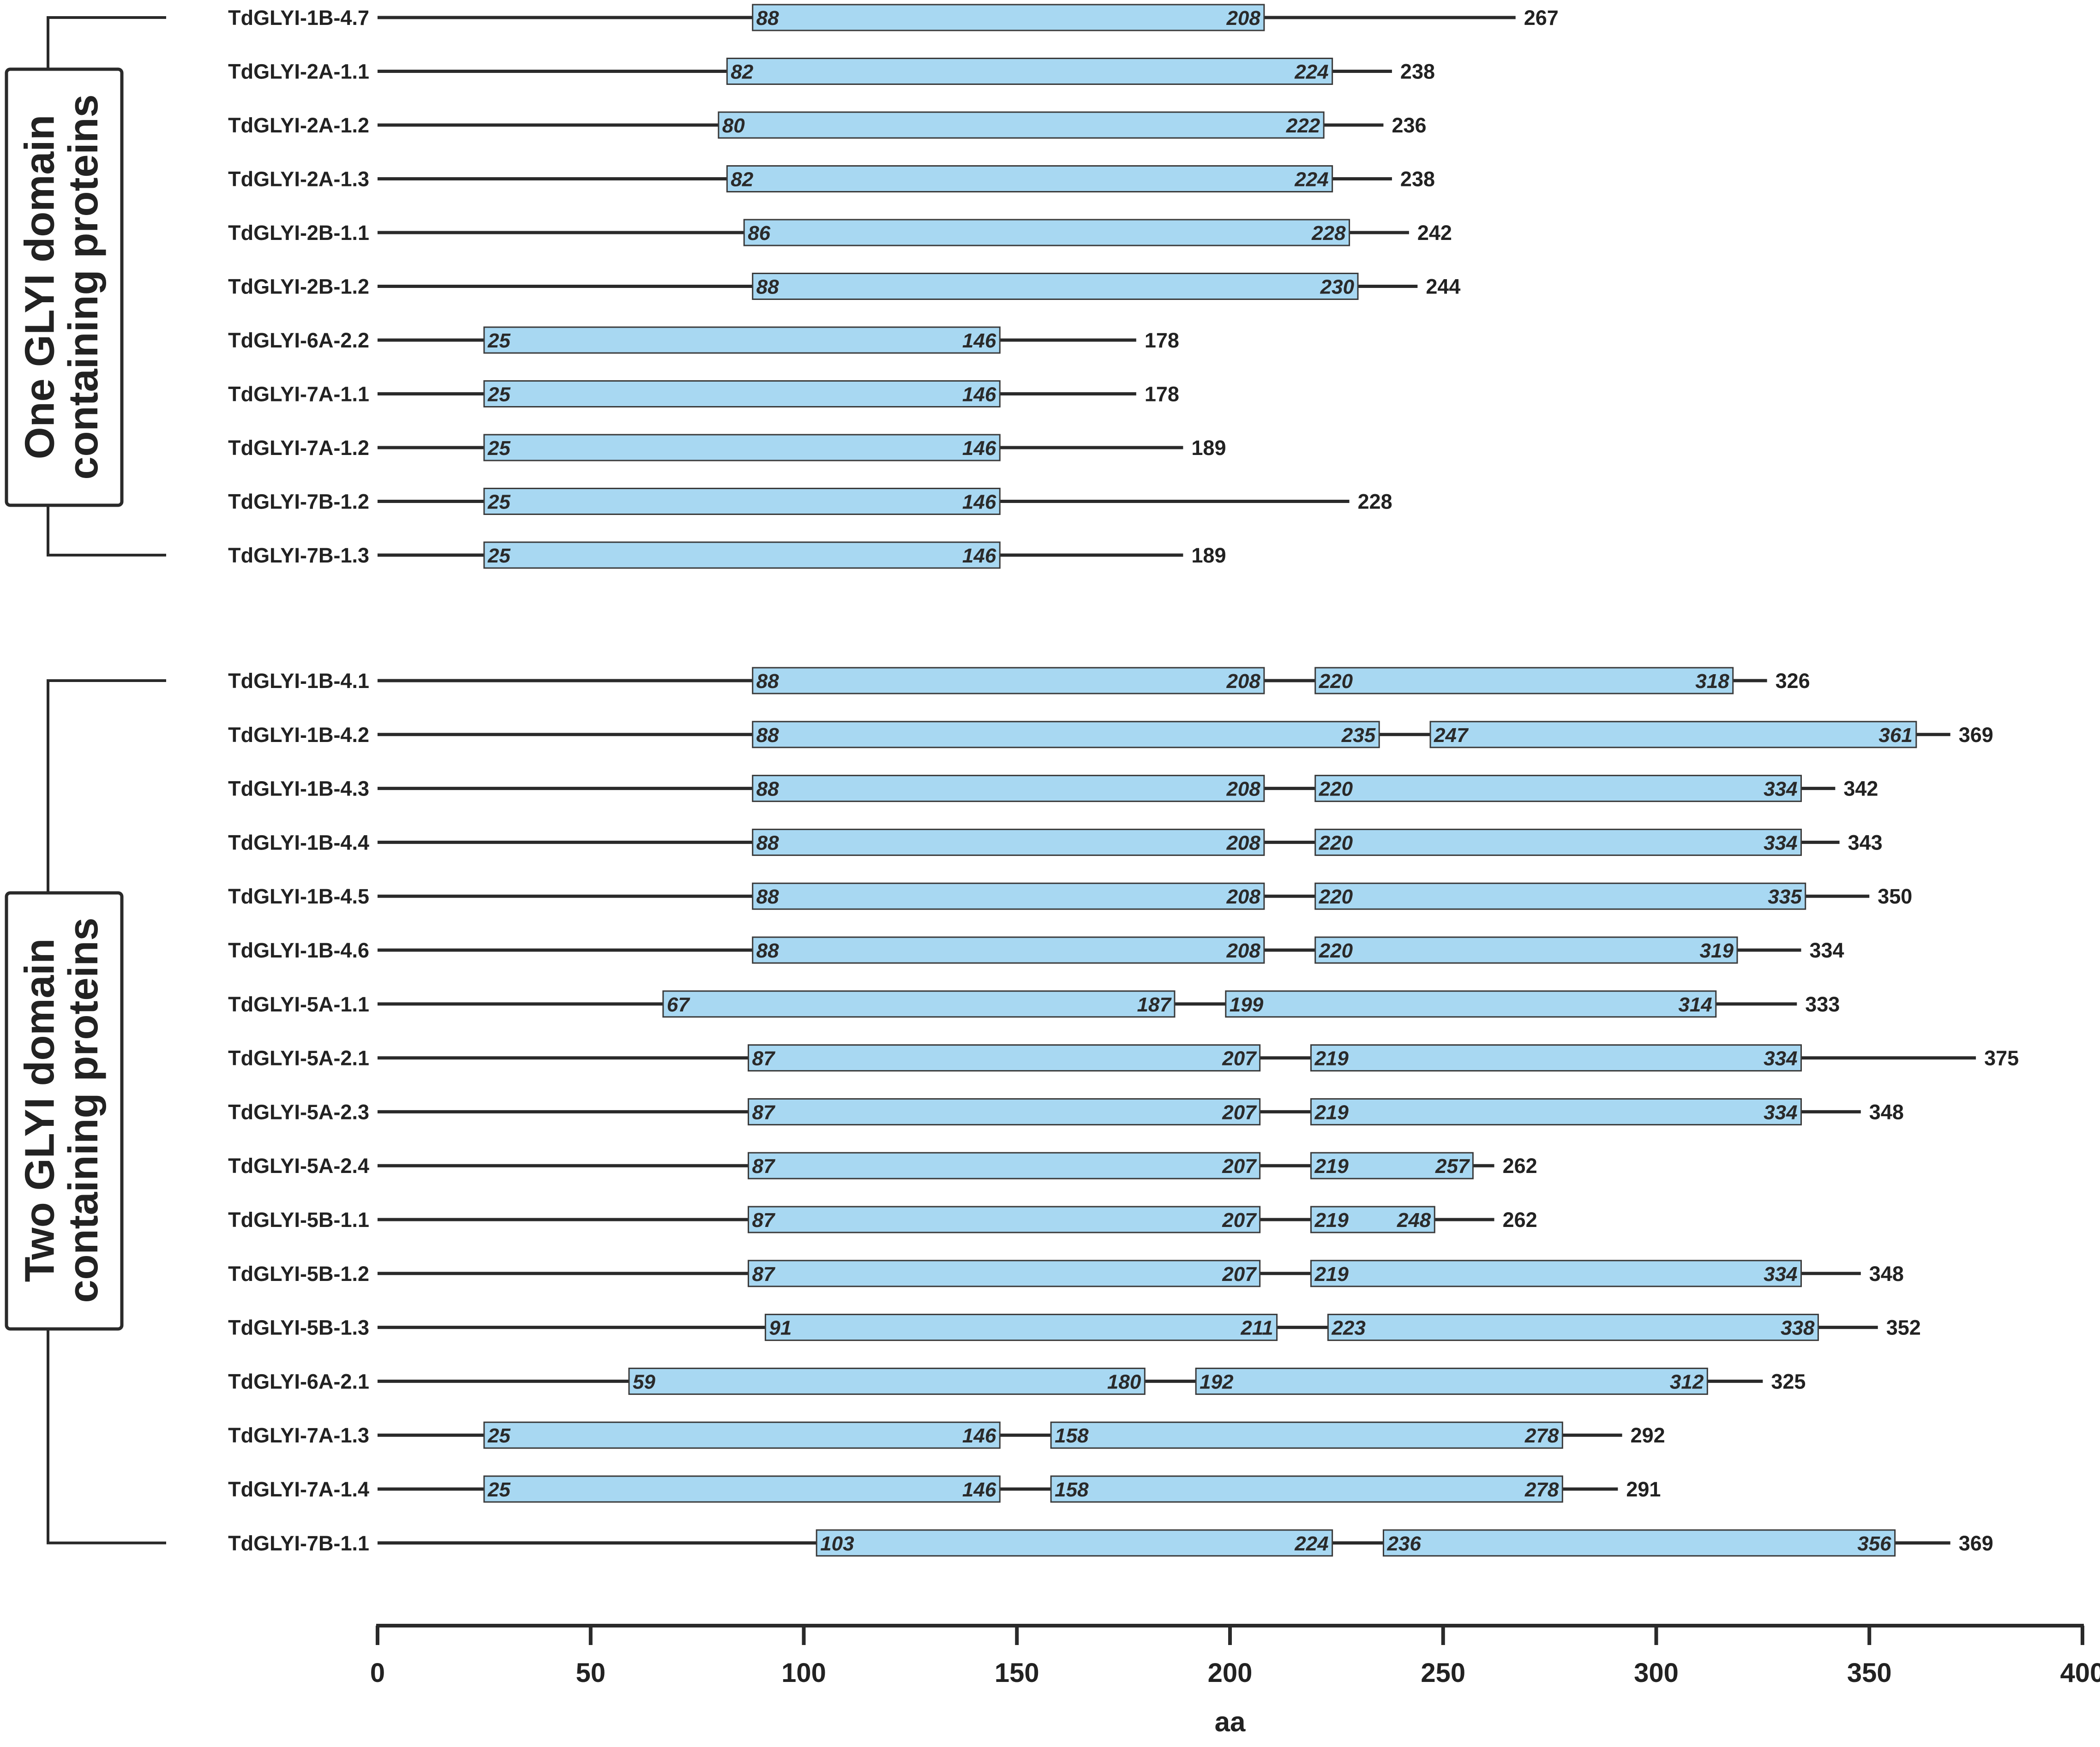 This screenshot has height=1747, width=2100. I want to click on domain-end-label: 356, so click(1874, 1543).